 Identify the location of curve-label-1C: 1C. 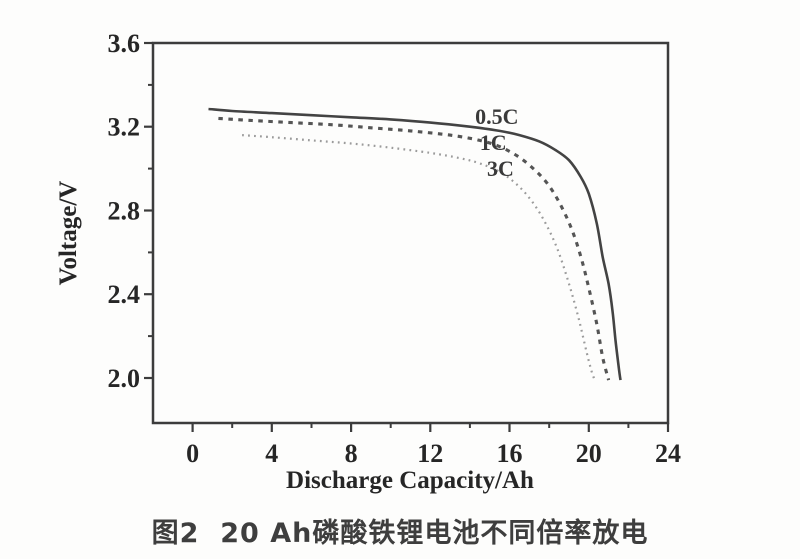
(493, 142).